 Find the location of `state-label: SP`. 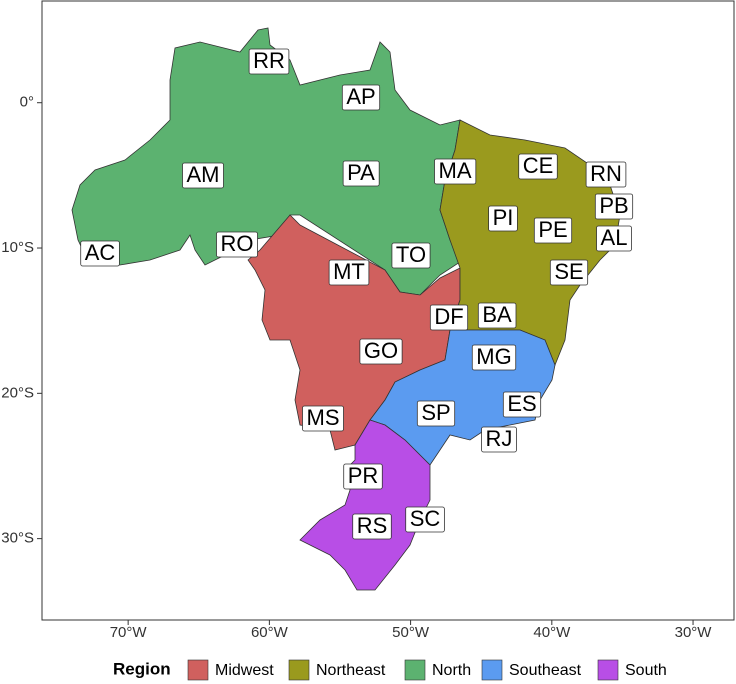

state-label: SP is located at coordinates (436, 413).